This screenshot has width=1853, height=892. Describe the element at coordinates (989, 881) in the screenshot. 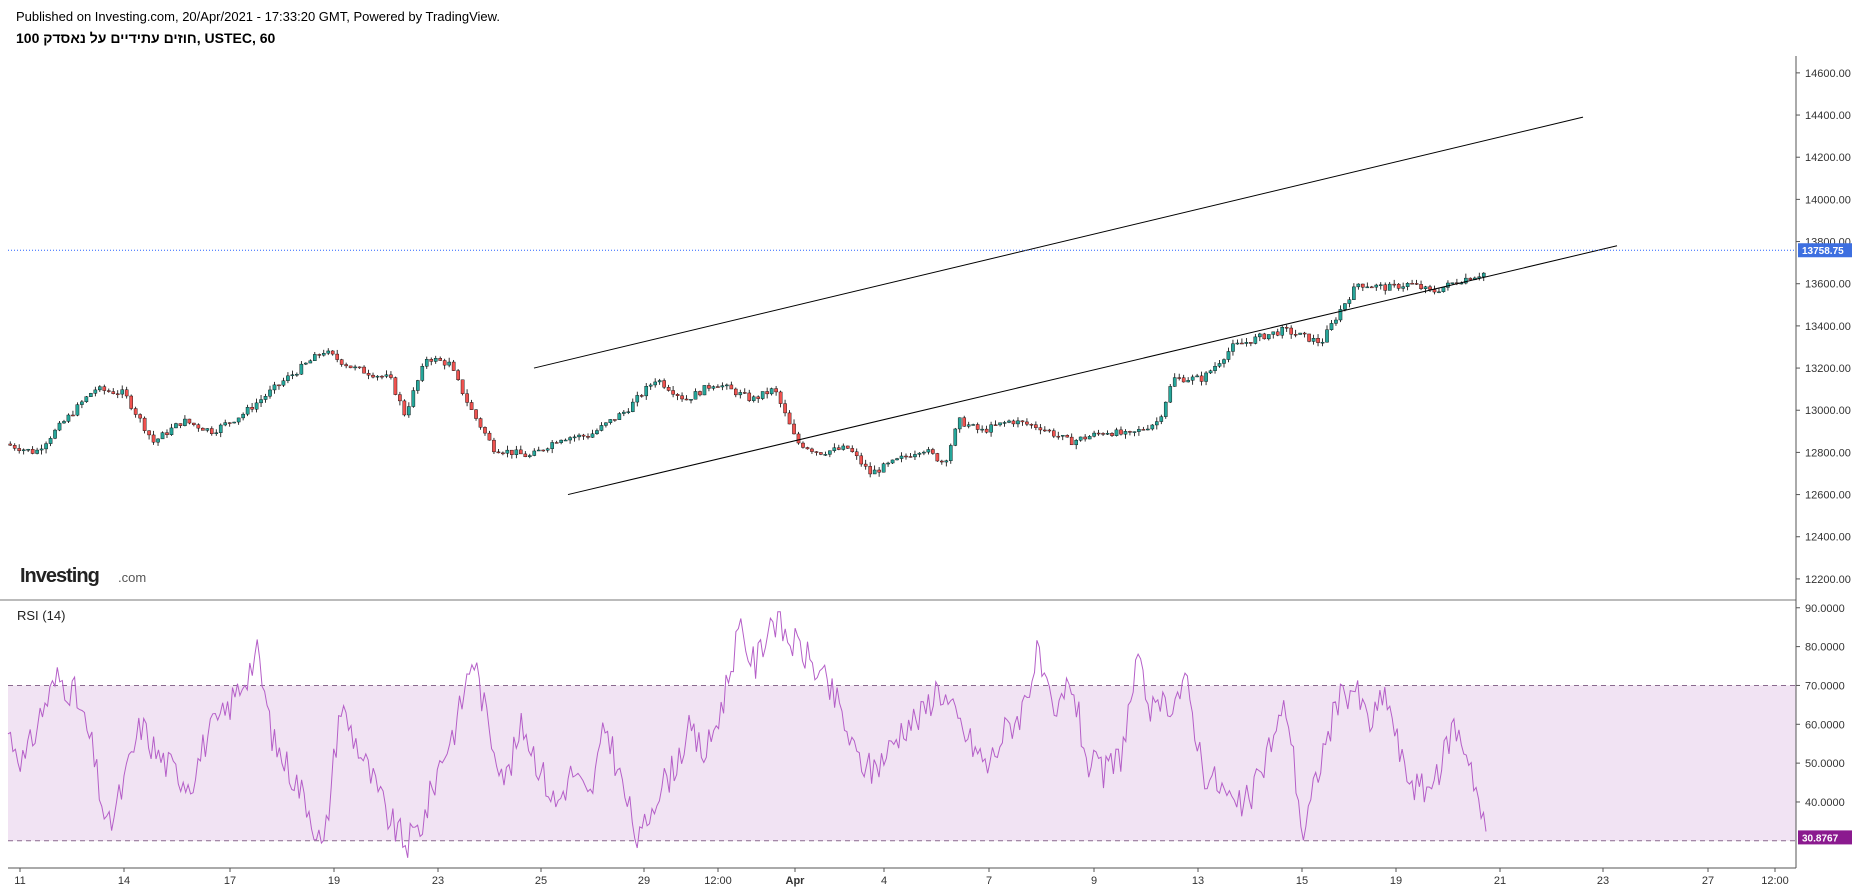

I see `time-tick-label: 7` at that location.